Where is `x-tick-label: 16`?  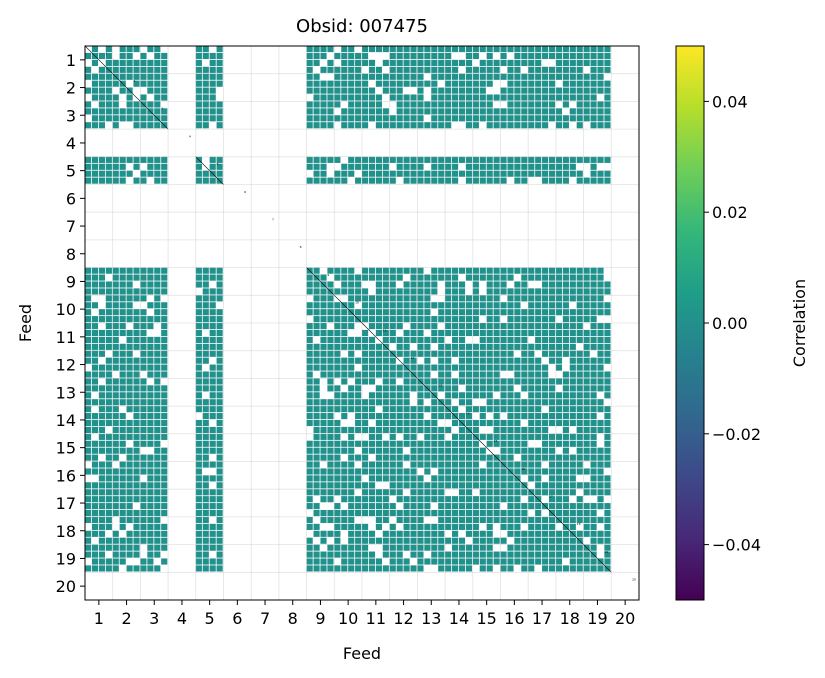 x-tick-label: 16 is located at coordinates (514, 618).